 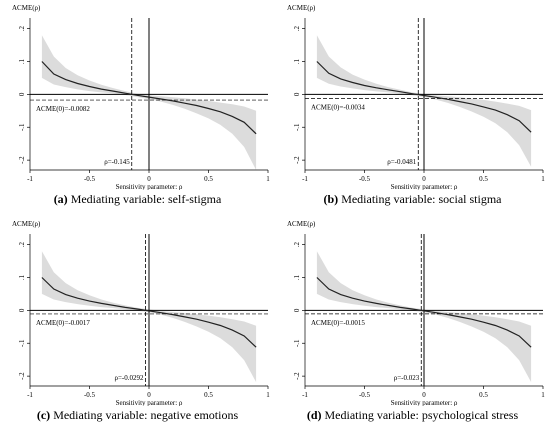 I want to click on caption-social-stigma: (b) Mediating variable: social stigma, so click(x=412, y=199).